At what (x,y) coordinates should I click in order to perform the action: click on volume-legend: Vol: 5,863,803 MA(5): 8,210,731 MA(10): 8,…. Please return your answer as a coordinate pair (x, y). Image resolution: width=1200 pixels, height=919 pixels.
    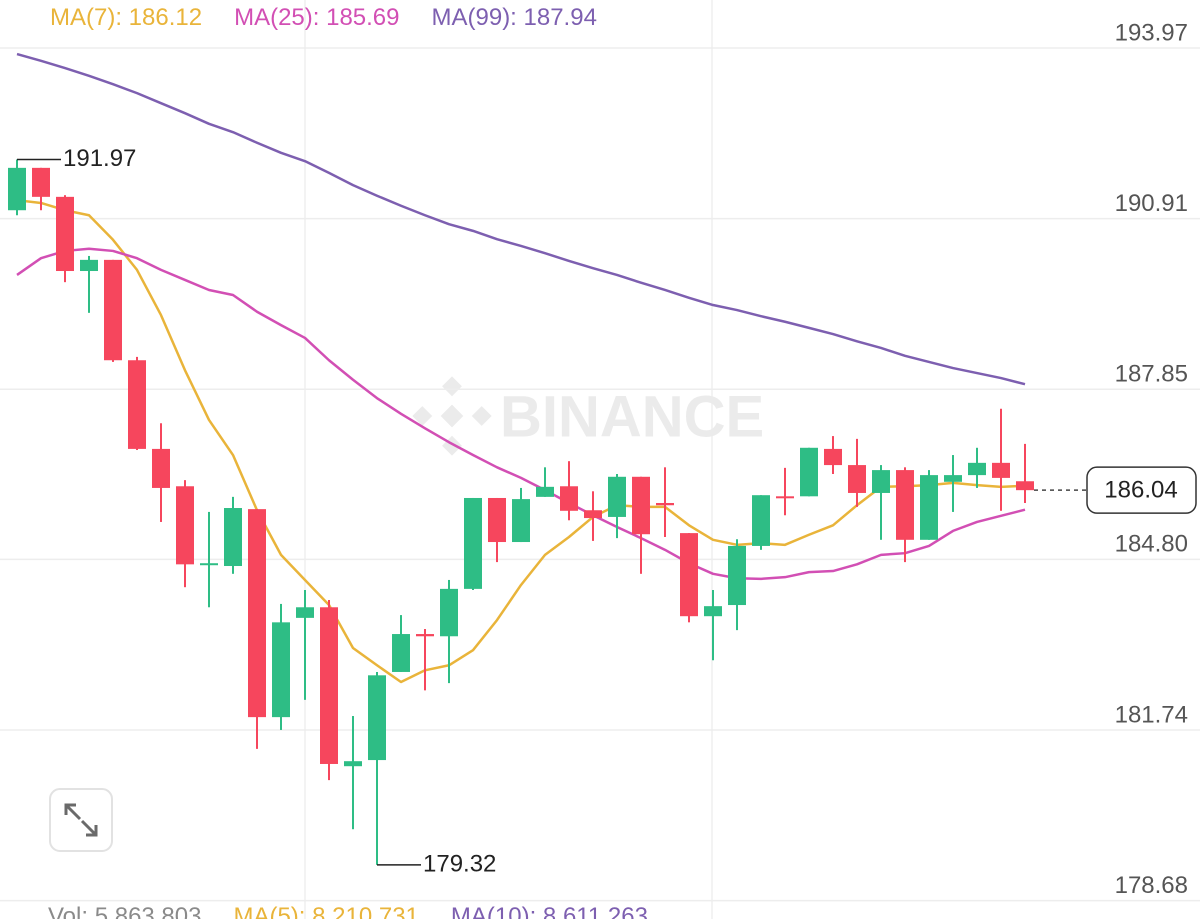
    Looking at the image, I should click on (348, 911).